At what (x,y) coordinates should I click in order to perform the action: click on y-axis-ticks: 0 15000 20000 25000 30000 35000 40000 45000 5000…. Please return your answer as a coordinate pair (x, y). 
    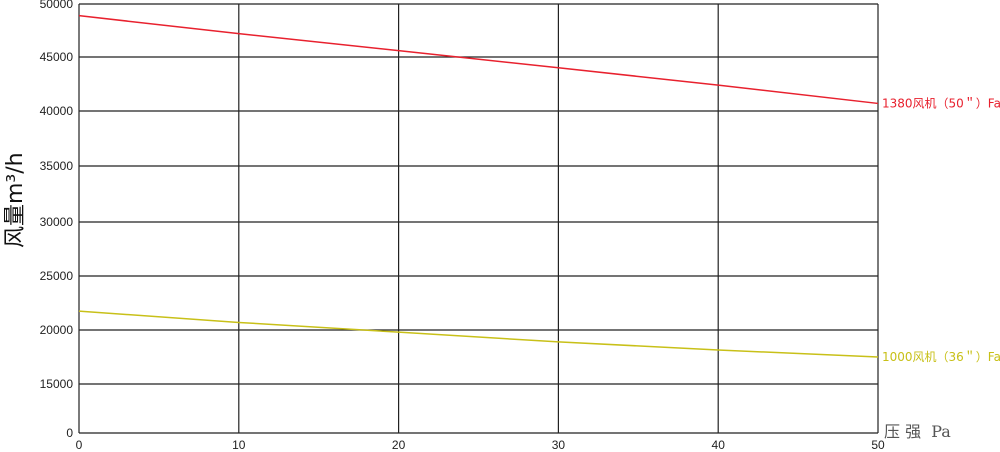
    Looking at the image, I should click on (57, 220).